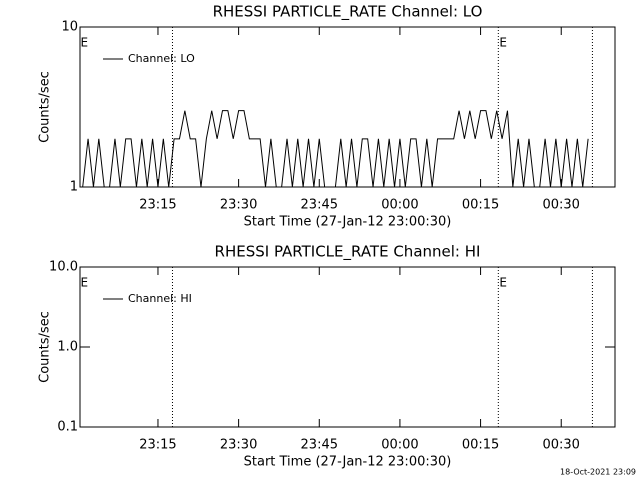  Describe the element at coordinates (335, 149) in the screenshot. I see `data-line` at that location.